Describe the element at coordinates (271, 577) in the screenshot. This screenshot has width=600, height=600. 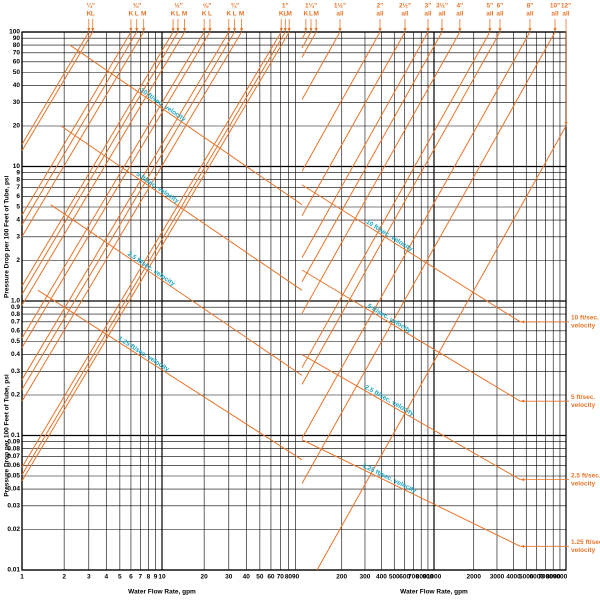
I see `x-tick-label: 60` at that location.